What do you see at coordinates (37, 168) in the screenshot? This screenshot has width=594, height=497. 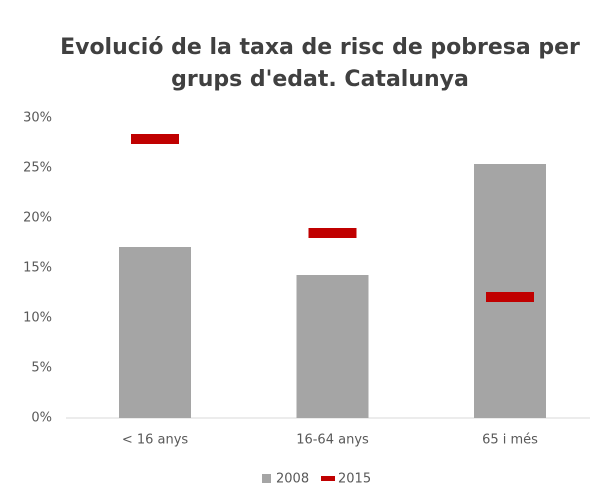 I see `y-tick-label: 25%` at bounding box center [37, 168].